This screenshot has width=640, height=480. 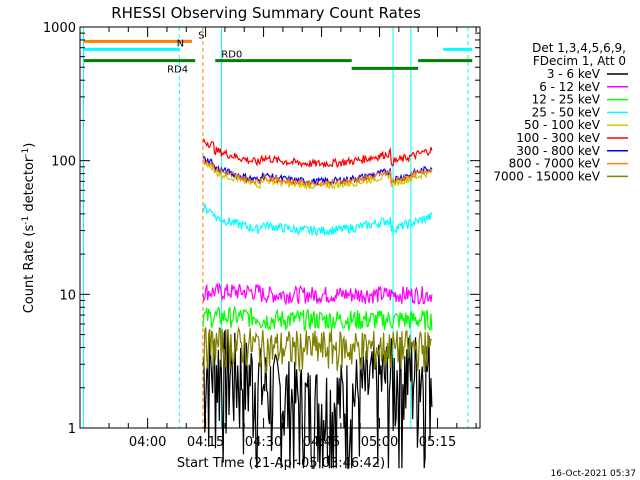 I want to click on x-tick-label-5: 05:15, so click(x=437, y=442).